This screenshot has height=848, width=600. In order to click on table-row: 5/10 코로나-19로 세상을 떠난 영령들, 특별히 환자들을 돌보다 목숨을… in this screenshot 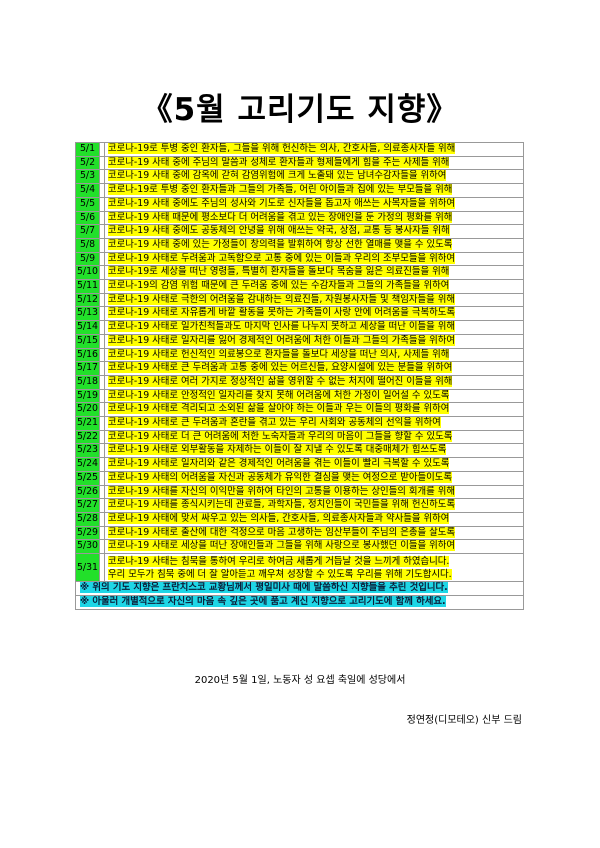, I will do `click(299, 273)`.